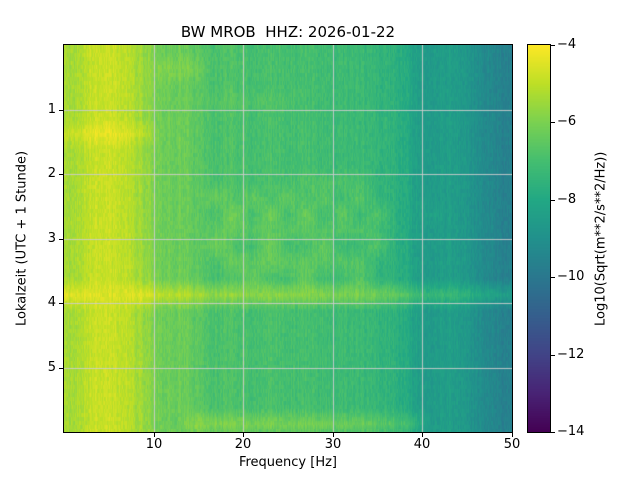 This screenshot has width=640, height=480. Describe the element at coordinates (51, 238) in the screenshot. I see `y-tick-label: 3` at that location.